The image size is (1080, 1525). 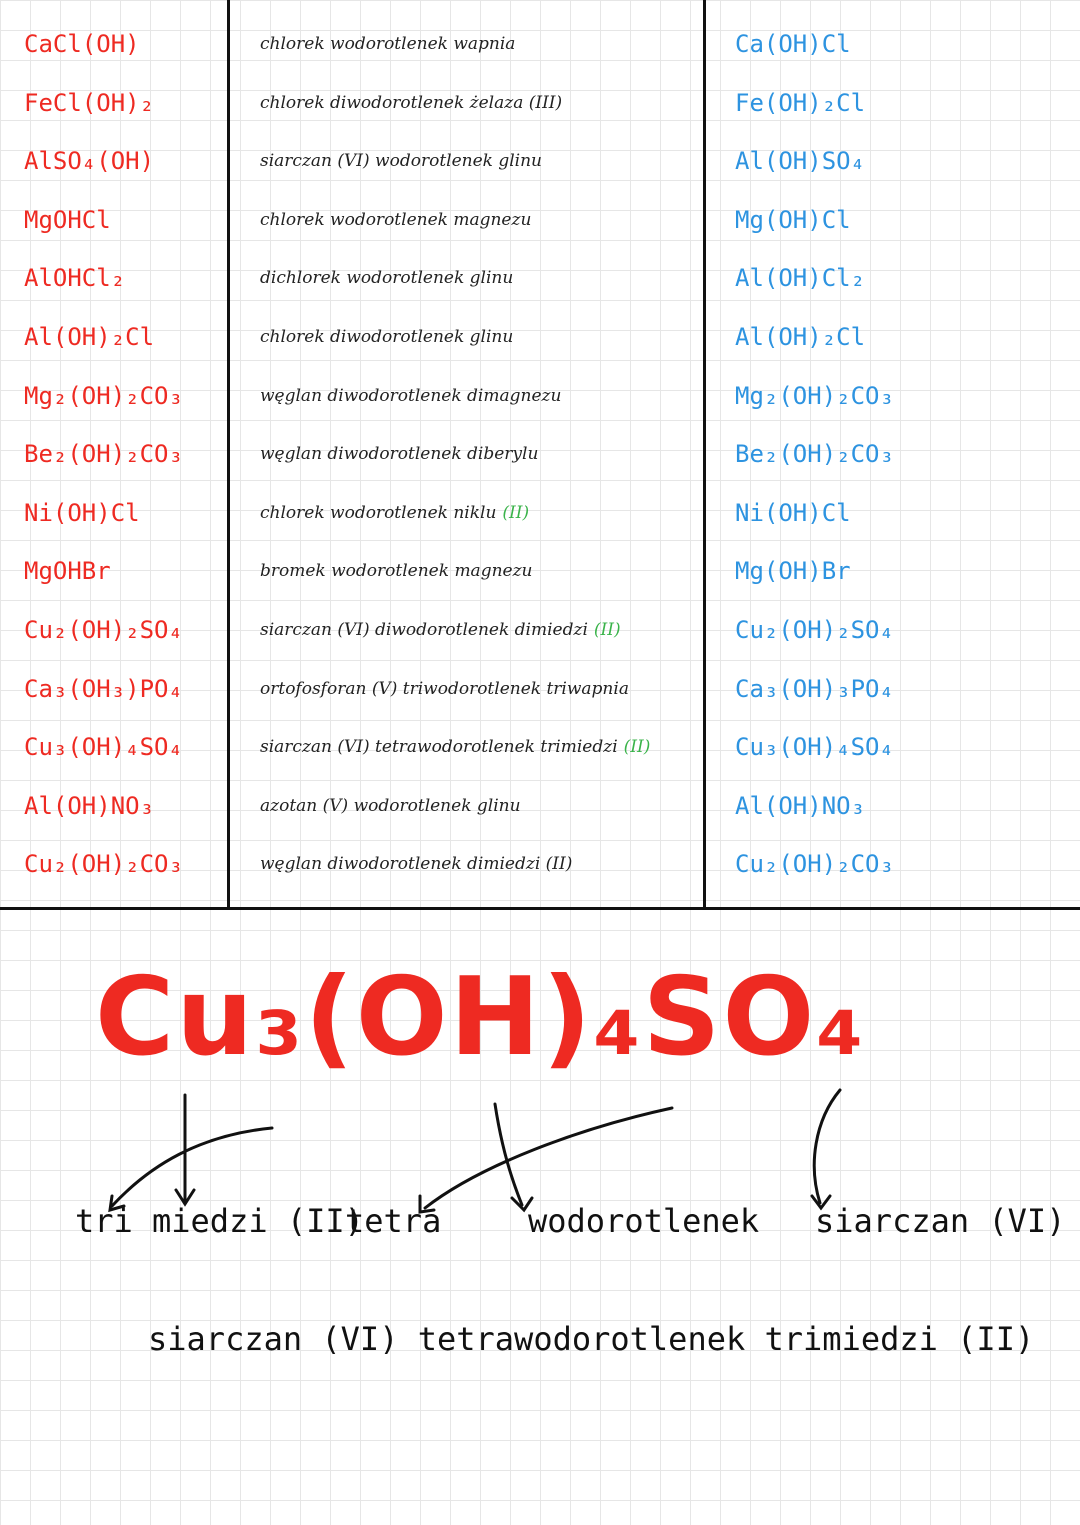 What do you see at coordinates (67, 571) in the screenshot?
I see `formula-left: MgOHBr` at bounding box center [67, 571].